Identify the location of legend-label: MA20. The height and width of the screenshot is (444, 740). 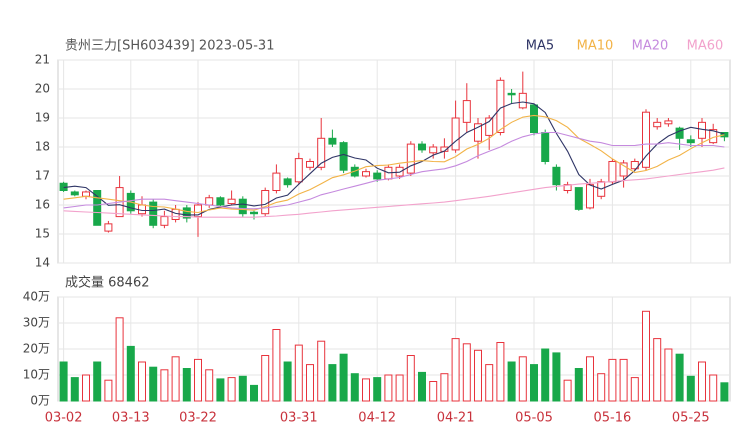
(650, 46).